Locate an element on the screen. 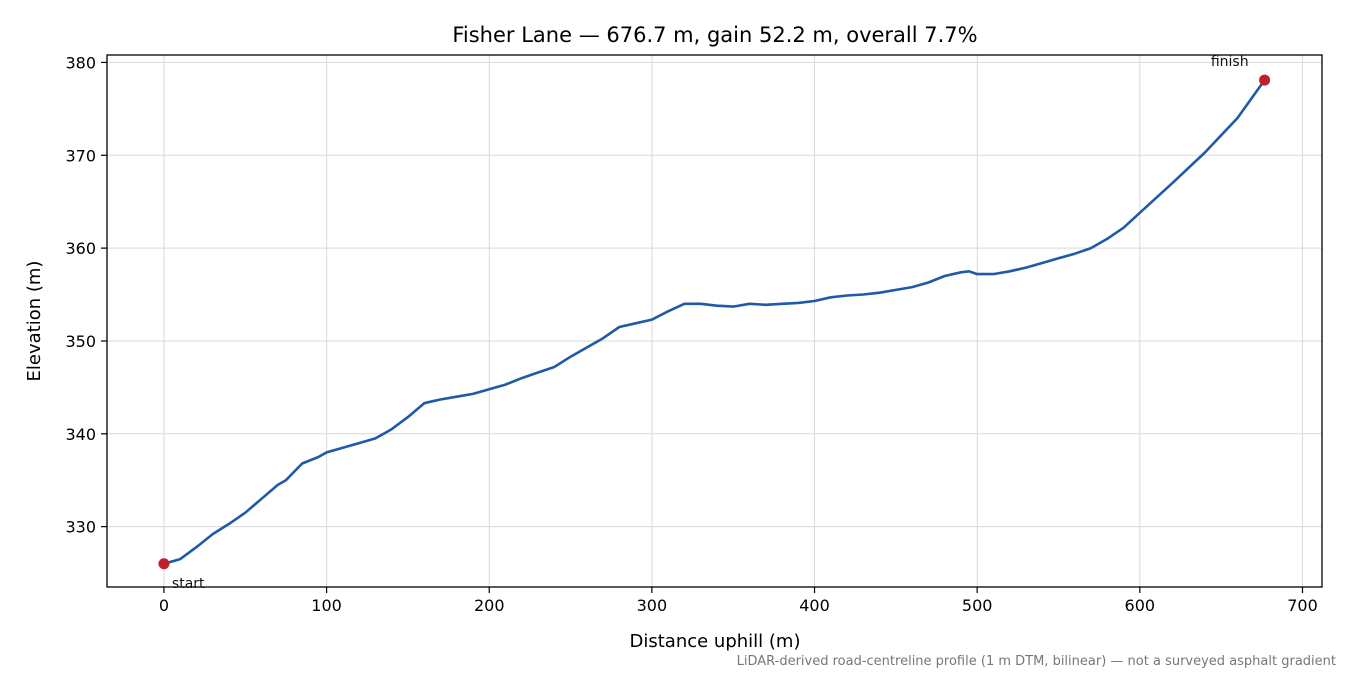 The height and width of the screenshot is (675, 1350). start-marker is located at coordinates (164, 564).